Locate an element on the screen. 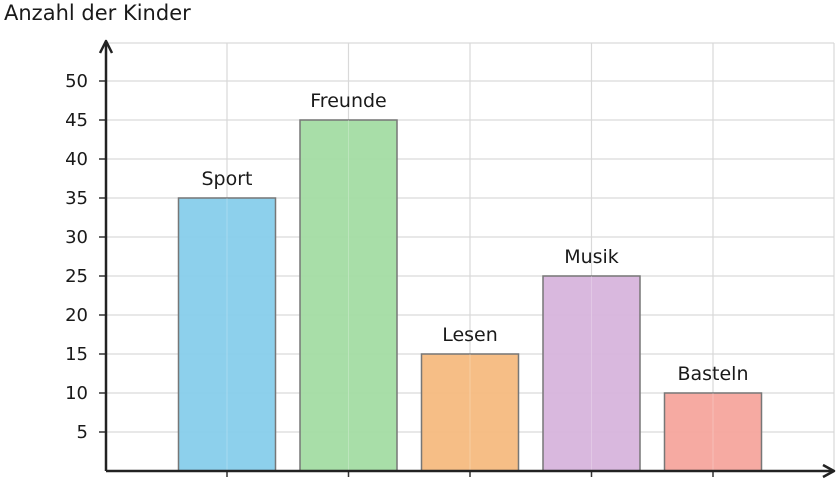 This screenshot has height=480, width=838. bar-lesen is located at coordinates (470, 412).